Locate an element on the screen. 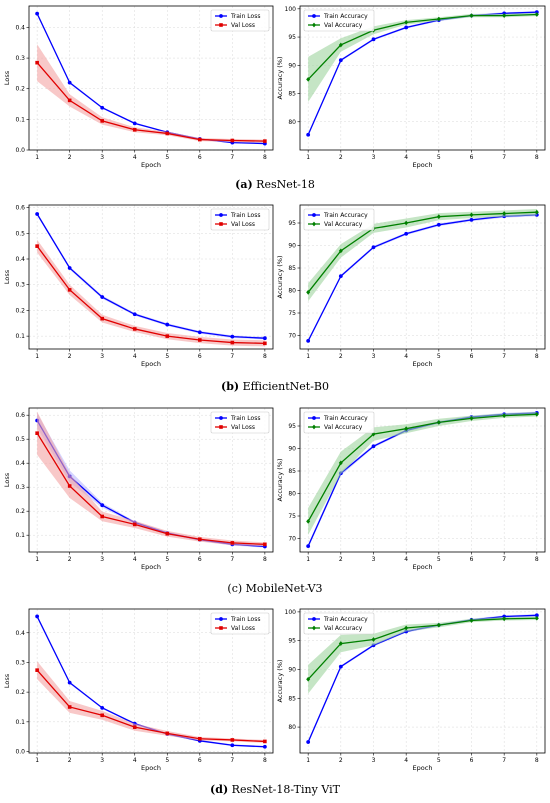 The width and height of the screenshot is (550, 803). x-tick-label: 8 is located at coordinates (265, 356).